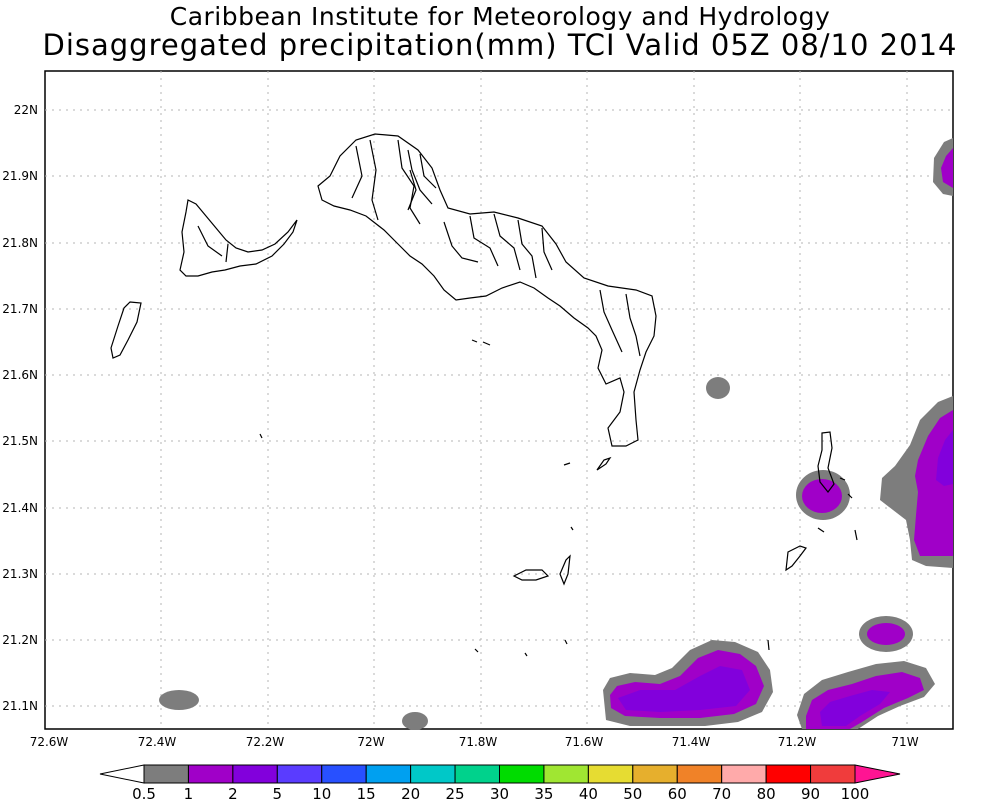 This screenshot has height=800, width=1000. I want to click on lon-tick-label: 71.8W, so click(478, 742).